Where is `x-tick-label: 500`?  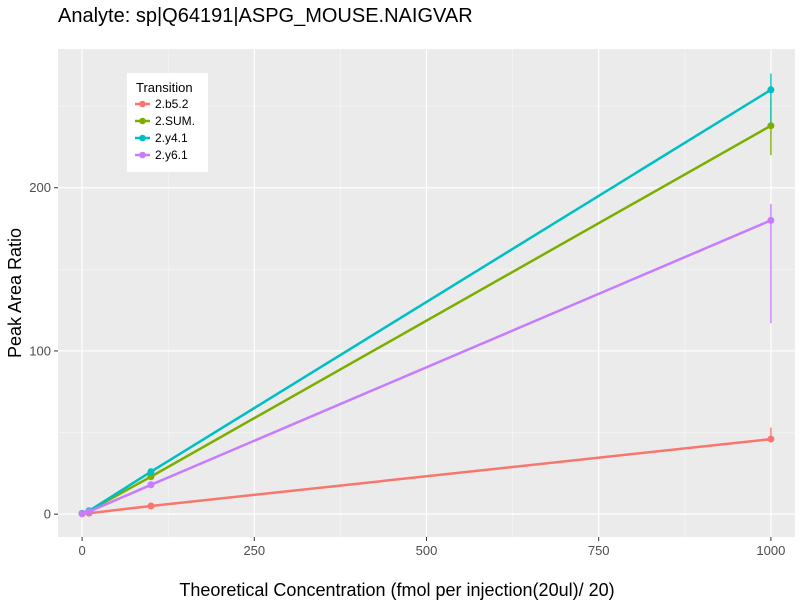 x-tick-label: 500 is located at coordinates (427, 550).